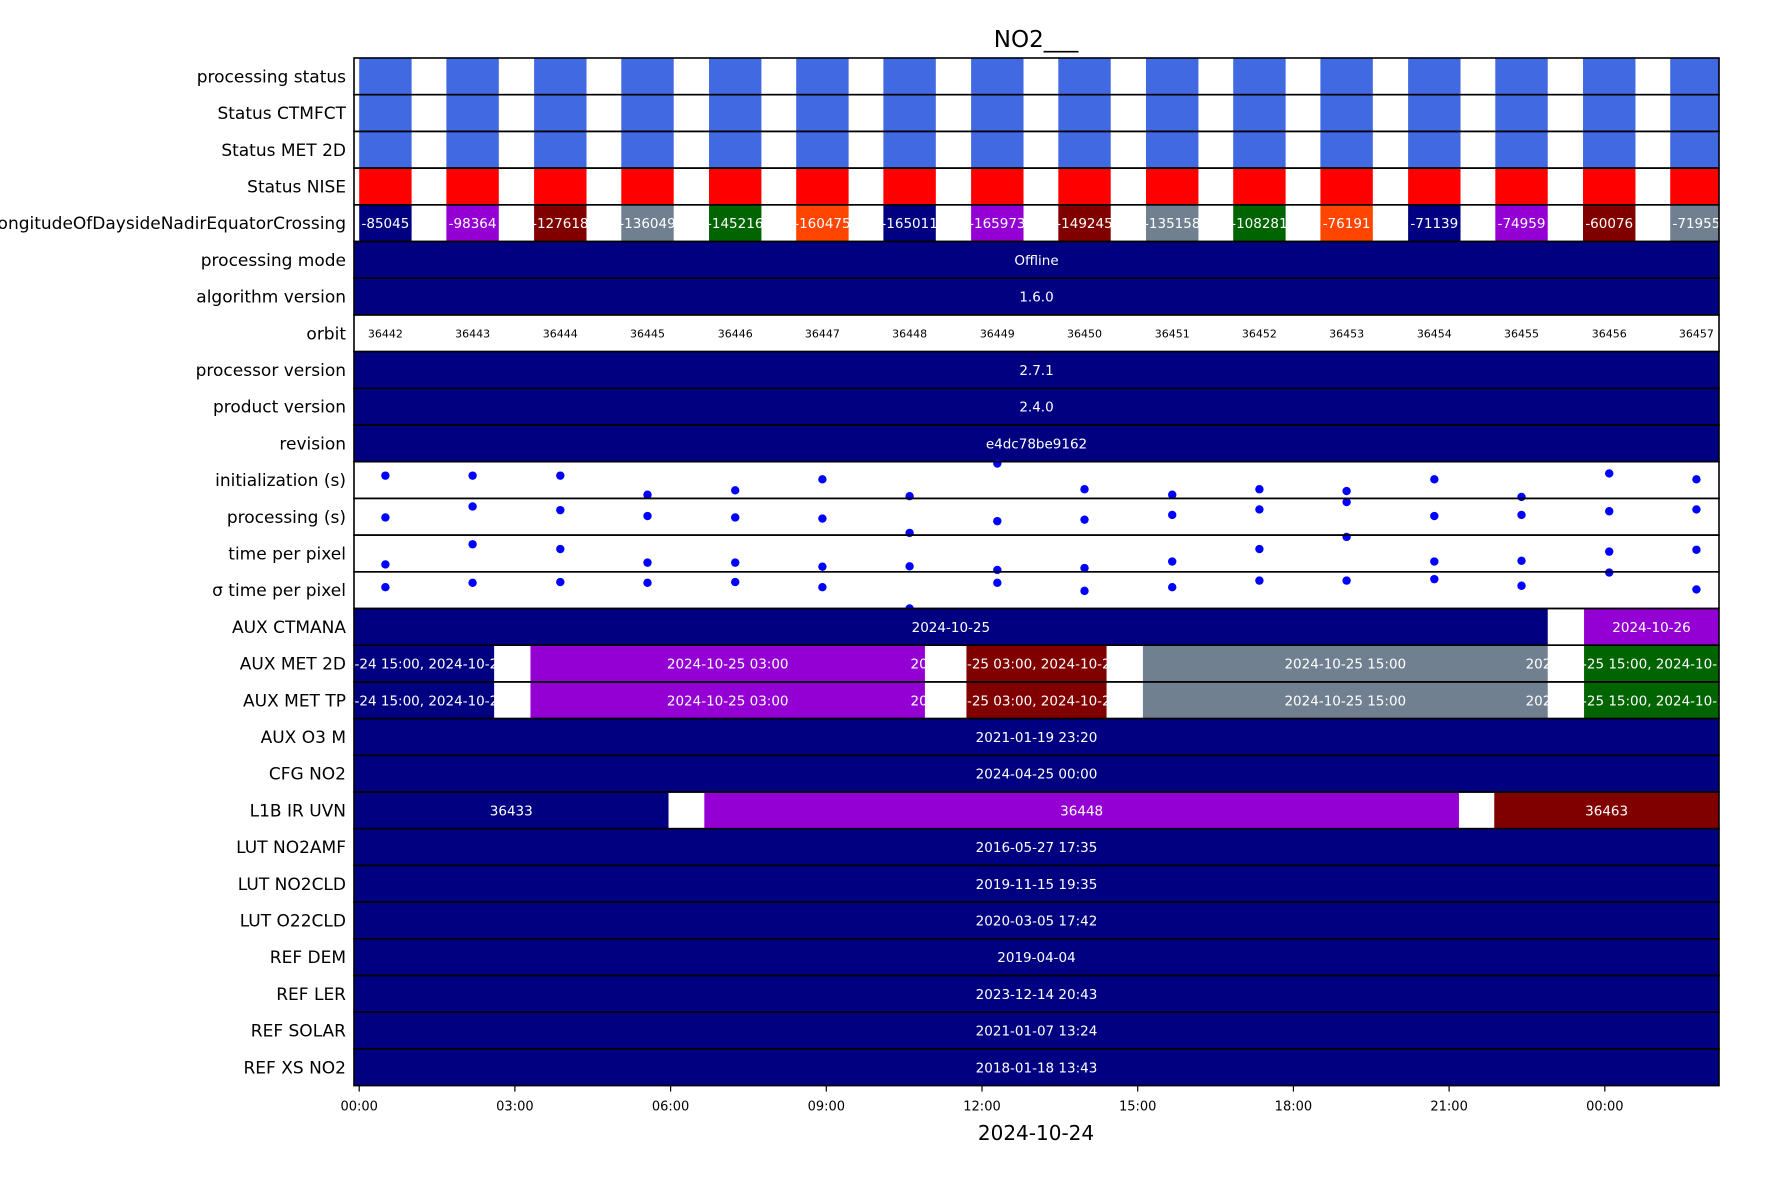 The width and height of the screenshot is (1771, 1181). What do you see at coordinates (1036, 1067) in the screenshot?
I see `row-27-frame` at bounding box center [1036, 1067].